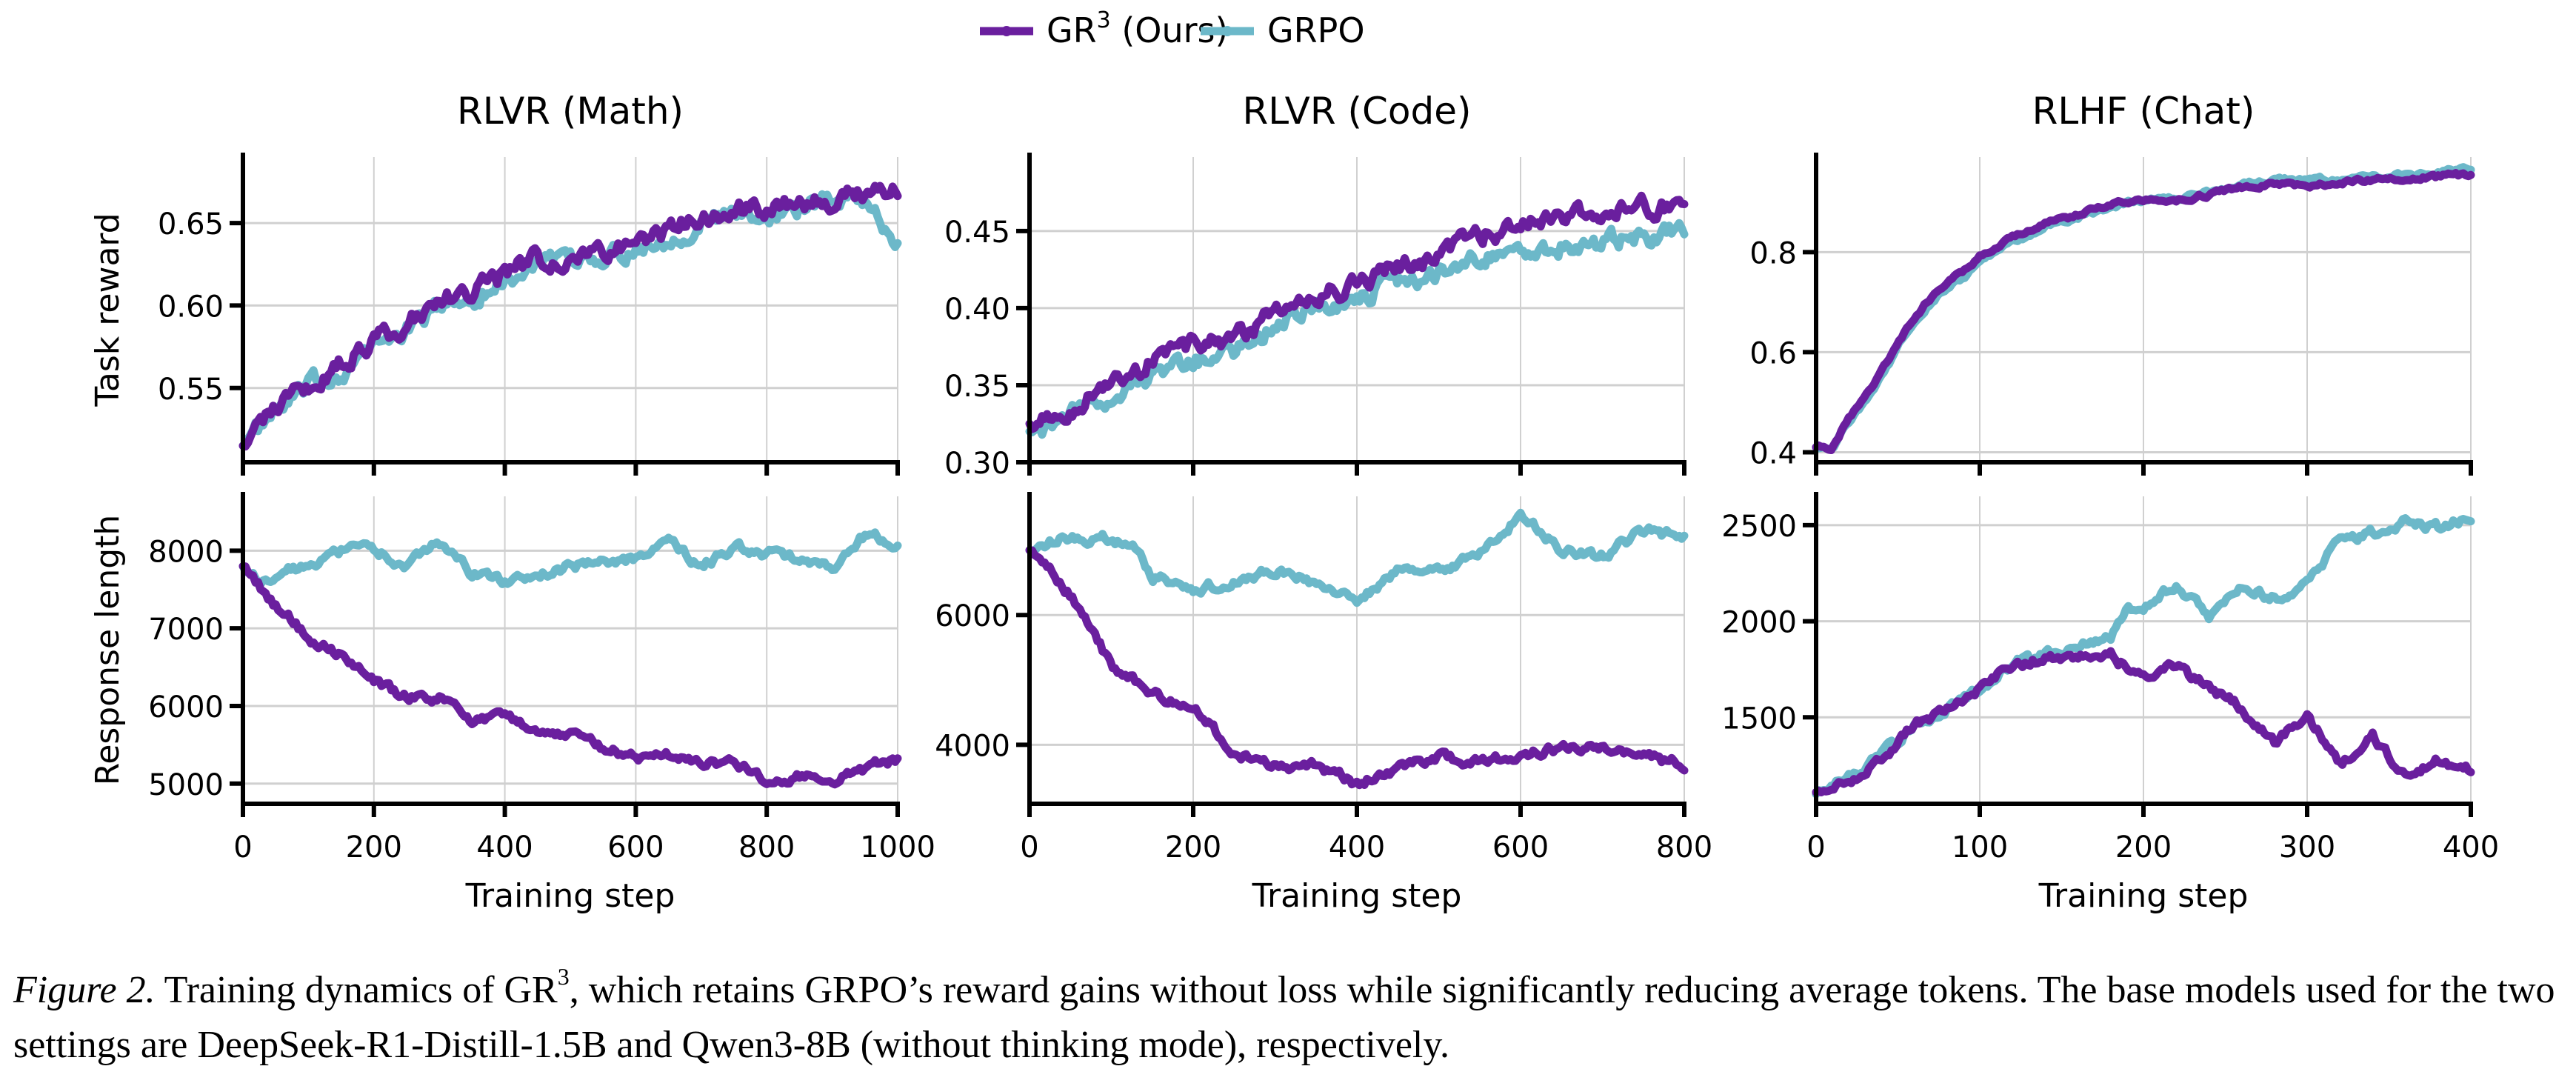 This screenshot has height=1089, width=2576. What do you see at coordinates (977, 310) in the screenshot?
I see `y-tick-label: 0.40` at bounding box center [977, 310].